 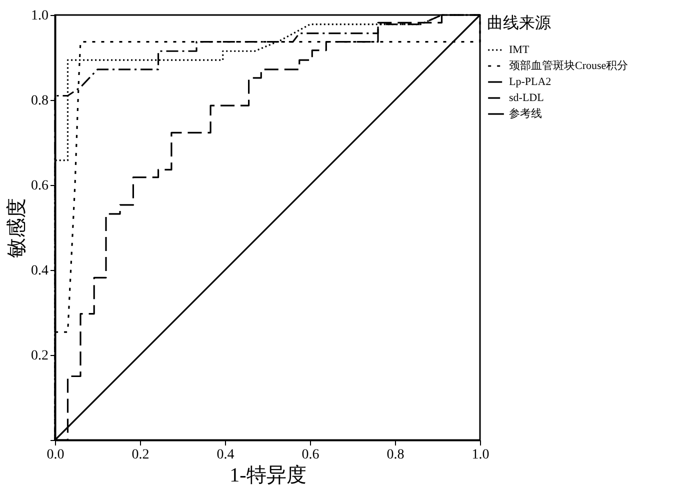 What do you see at coordinates (519, 23) in the screenshot?
I see `legend-title: 曲线来源` at bounding box center [519, 23].